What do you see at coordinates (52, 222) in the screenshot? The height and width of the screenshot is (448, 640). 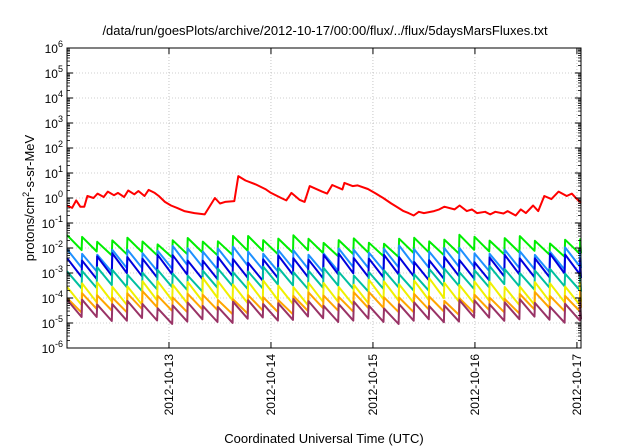 I see `y-tick-label: 10⁻¹` at bounding box center [52, 222].